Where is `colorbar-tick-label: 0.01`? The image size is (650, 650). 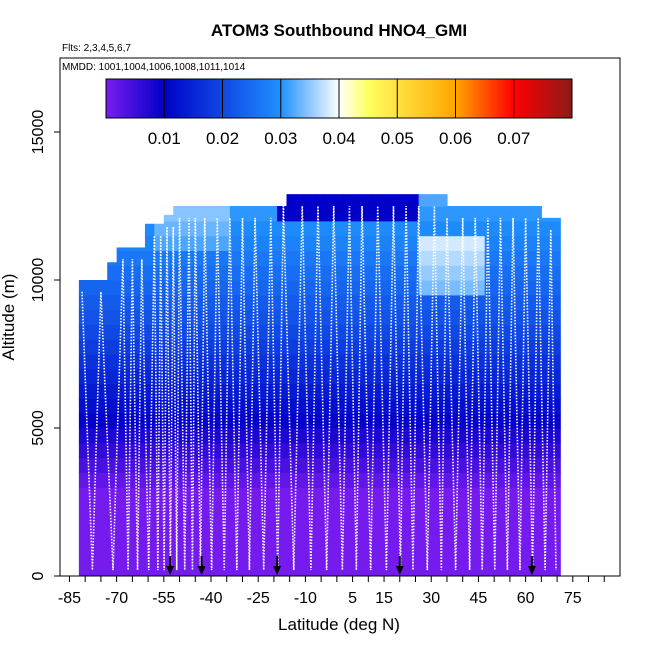
colorbar-tick-label: 0.01 is located at coordinates (164, 138).